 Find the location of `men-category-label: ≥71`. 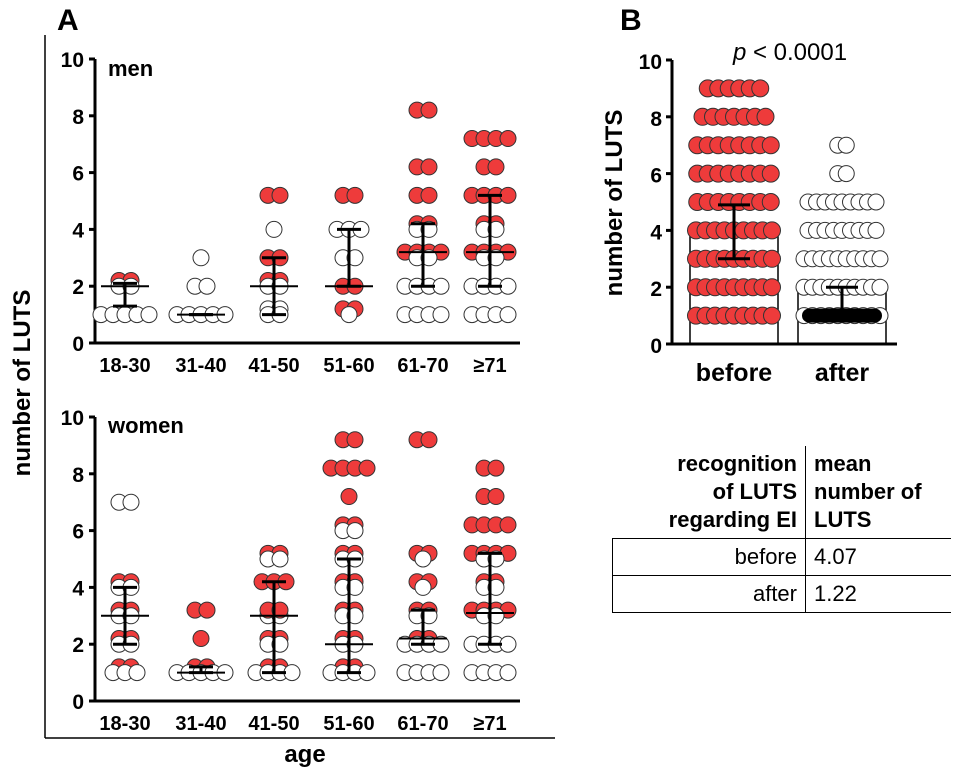

men-category-label: ≥71 is located at coordinates (489, 366).